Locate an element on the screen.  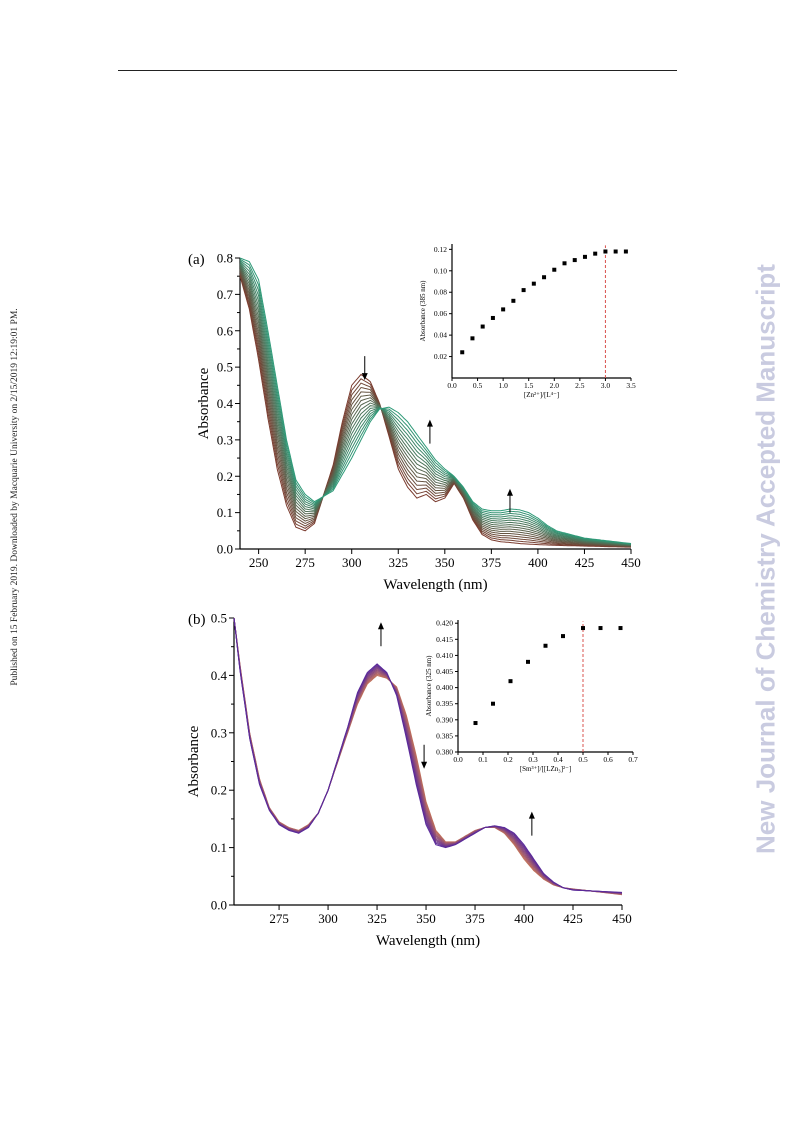
inset-y-tick-label: 0.390 is located at coordinates (444, 719).